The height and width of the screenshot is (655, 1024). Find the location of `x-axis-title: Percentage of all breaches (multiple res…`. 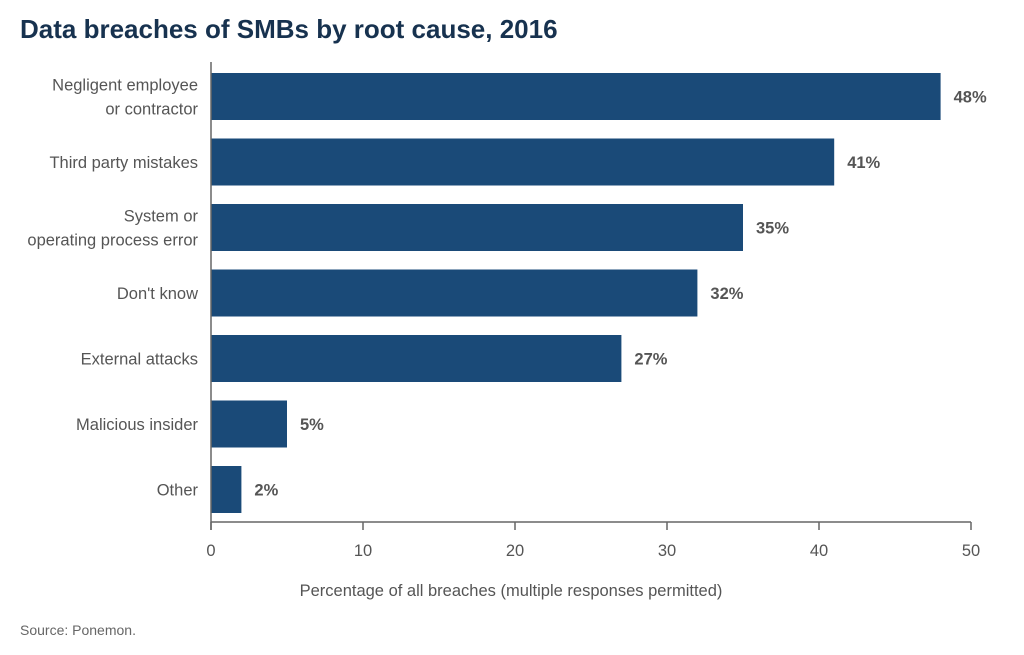

x-axis-title: Percentage of all breaches (multiple res… is located at coordinates (511, 591).